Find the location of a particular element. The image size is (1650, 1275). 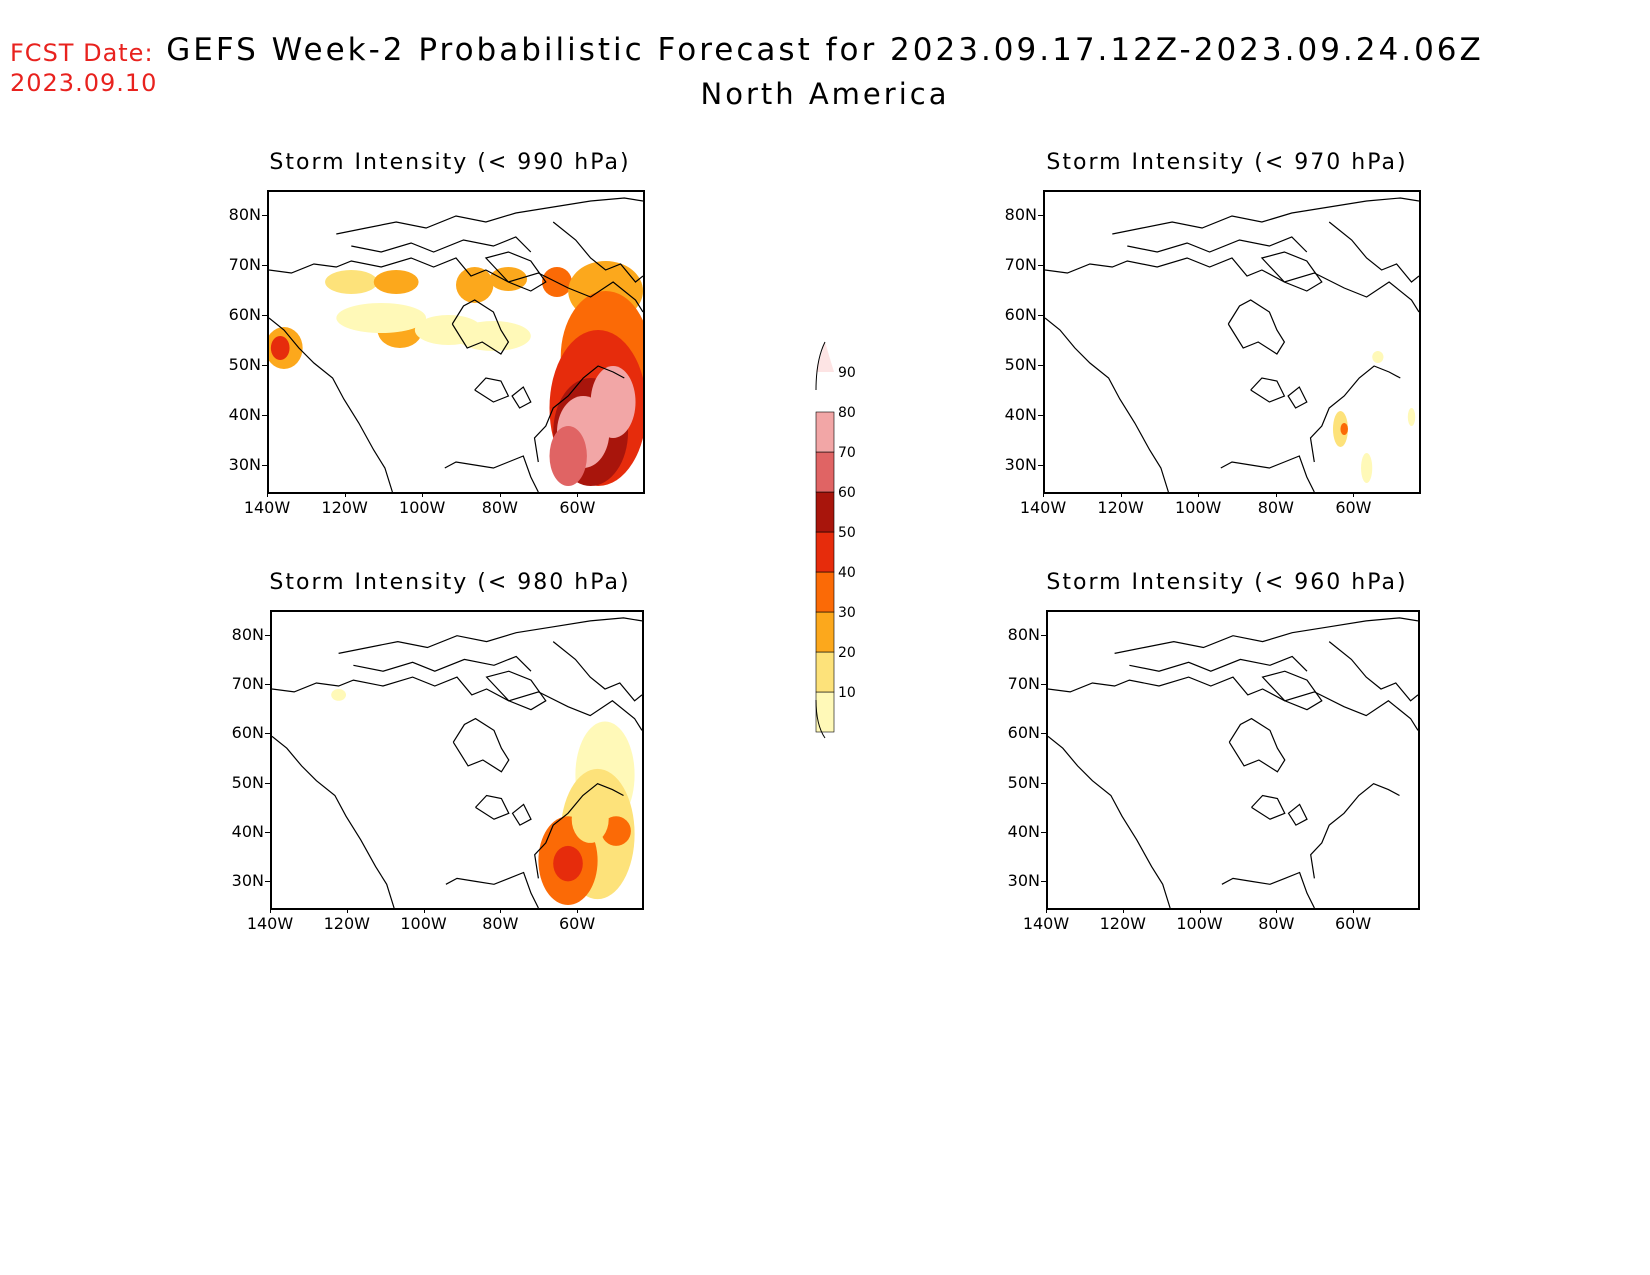

lat-tick-label: 60N is located at coordinates (244, 314).